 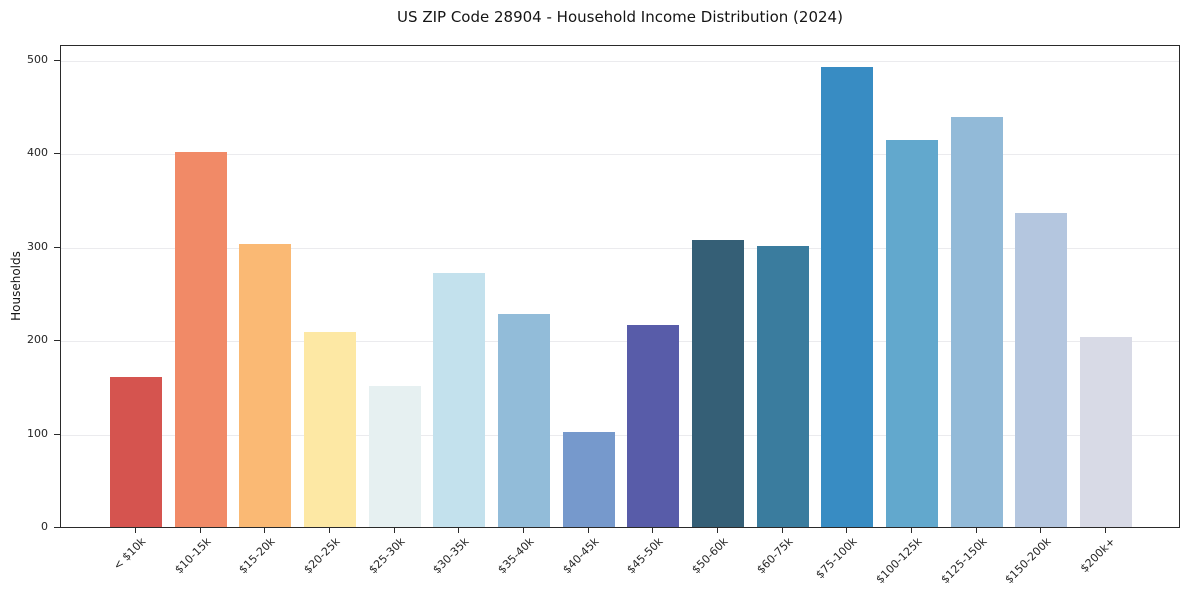 What do you see at coordinates (37, 433) in the screenshot?
I see `y-tick-label: 100` at bounding box center [37, 433].